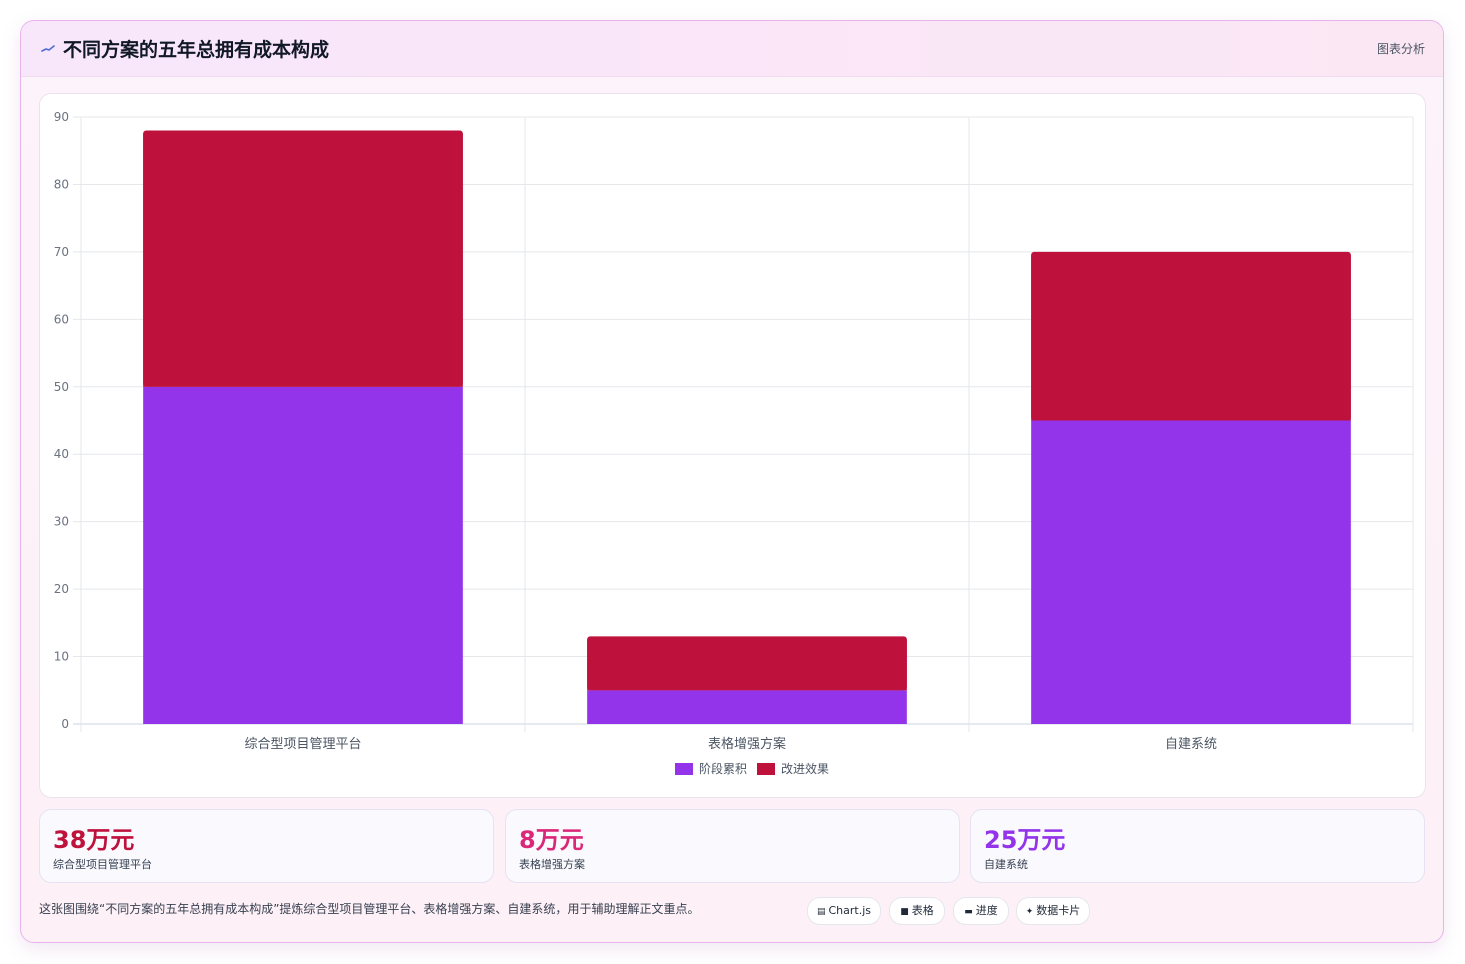 The height and width of the screenshot is (964, 1465). What do you see at coordinates (850, 910) in the screenshot?
I see `chip-label: Chart.js` at bounding box center [850, 910].